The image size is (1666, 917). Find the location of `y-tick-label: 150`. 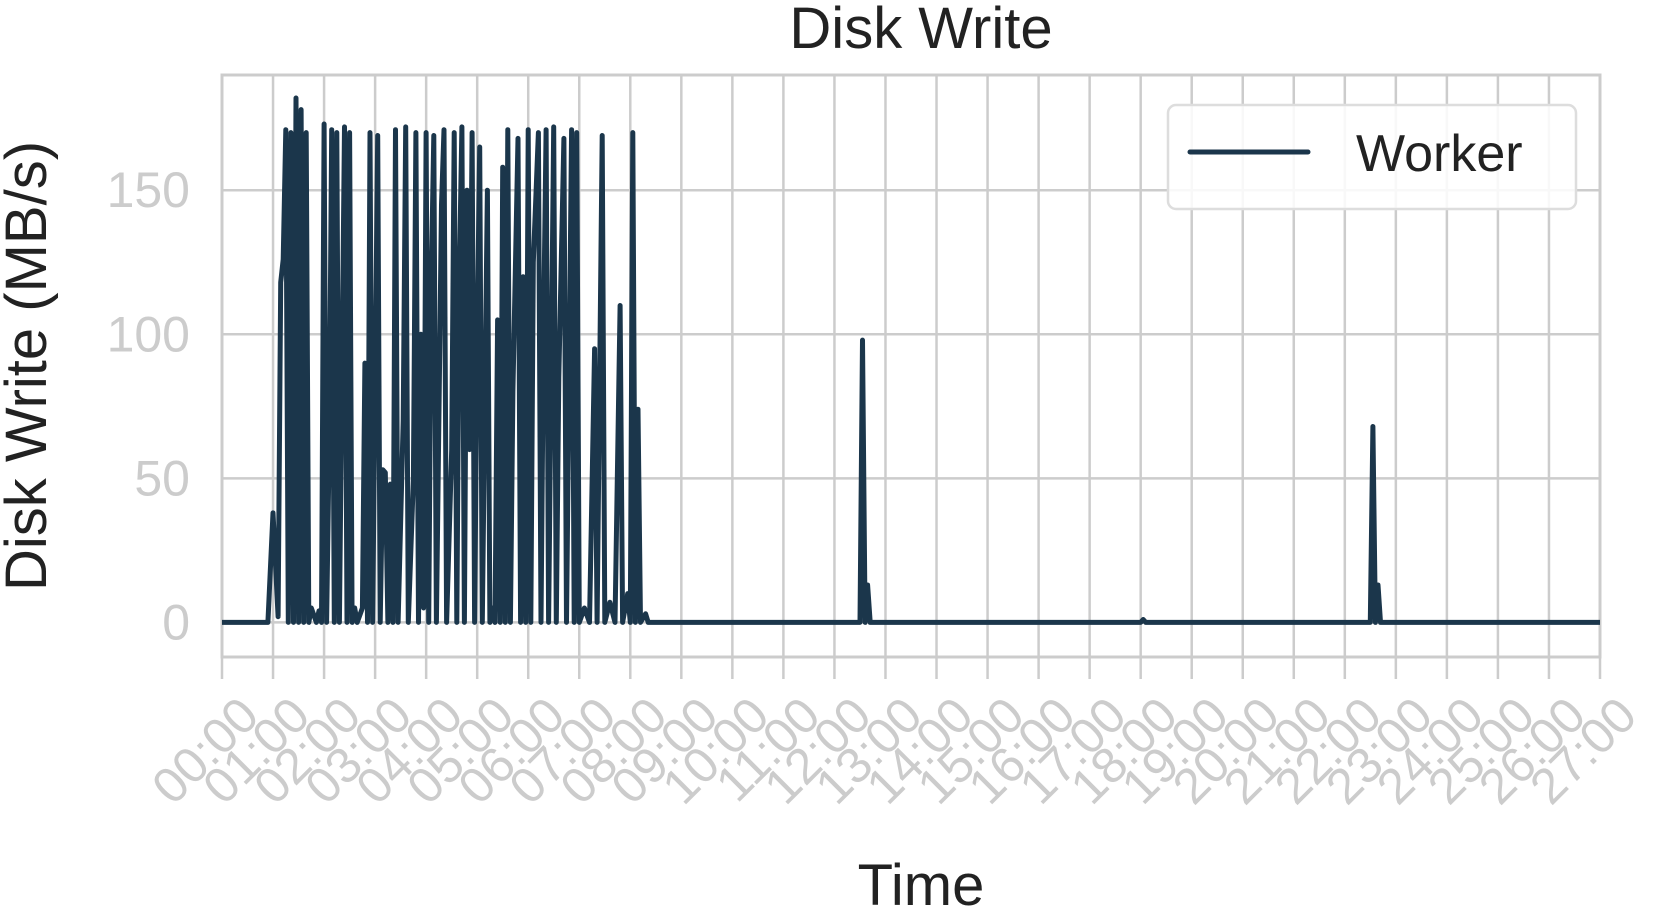

y-tick-label: 150 is located at coordinates (148, 190).